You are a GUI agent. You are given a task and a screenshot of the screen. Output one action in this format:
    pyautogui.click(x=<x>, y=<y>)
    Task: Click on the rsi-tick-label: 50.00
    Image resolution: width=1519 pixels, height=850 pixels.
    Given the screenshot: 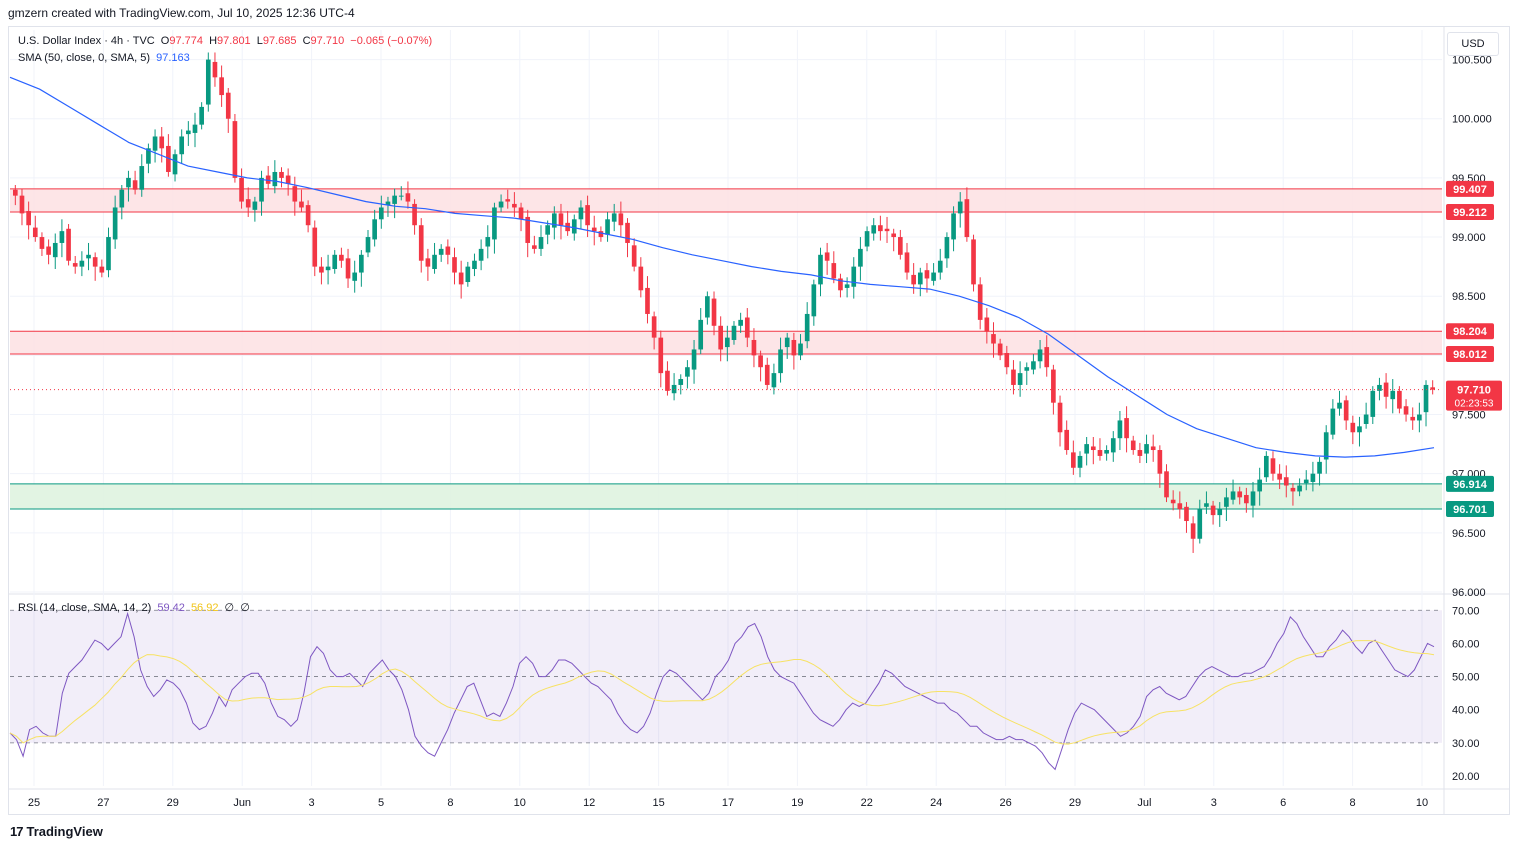 What is the action you would take?
    pyautogui.click(x=1466, y=678)
    